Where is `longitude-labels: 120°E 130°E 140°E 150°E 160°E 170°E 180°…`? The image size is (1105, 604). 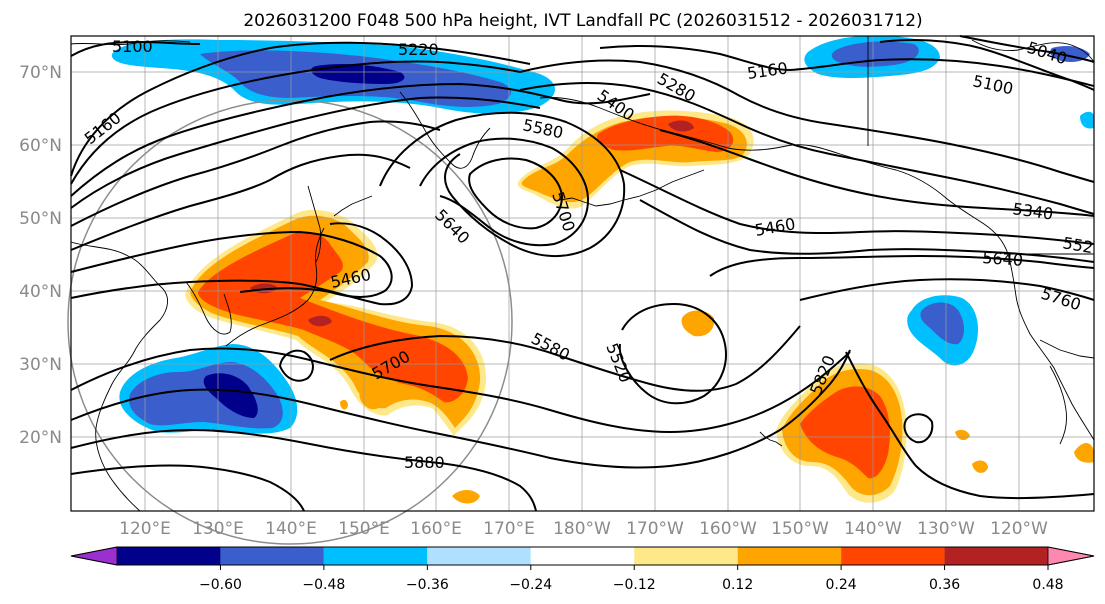
longitude-labels: 120°E 130°E 140°E 150°E 160°E 170°E 180°… is located at coordinates (583, 529).